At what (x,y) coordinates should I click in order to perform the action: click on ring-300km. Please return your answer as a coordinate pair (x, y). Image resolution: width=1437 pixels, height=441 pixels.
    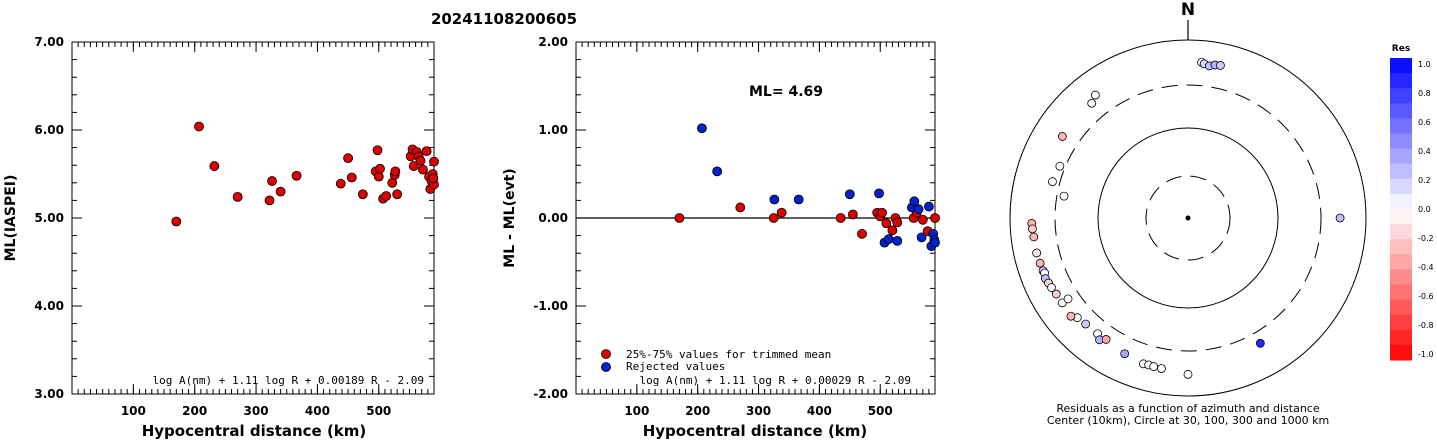
    Looking at the image, I should click on (1188, 218).